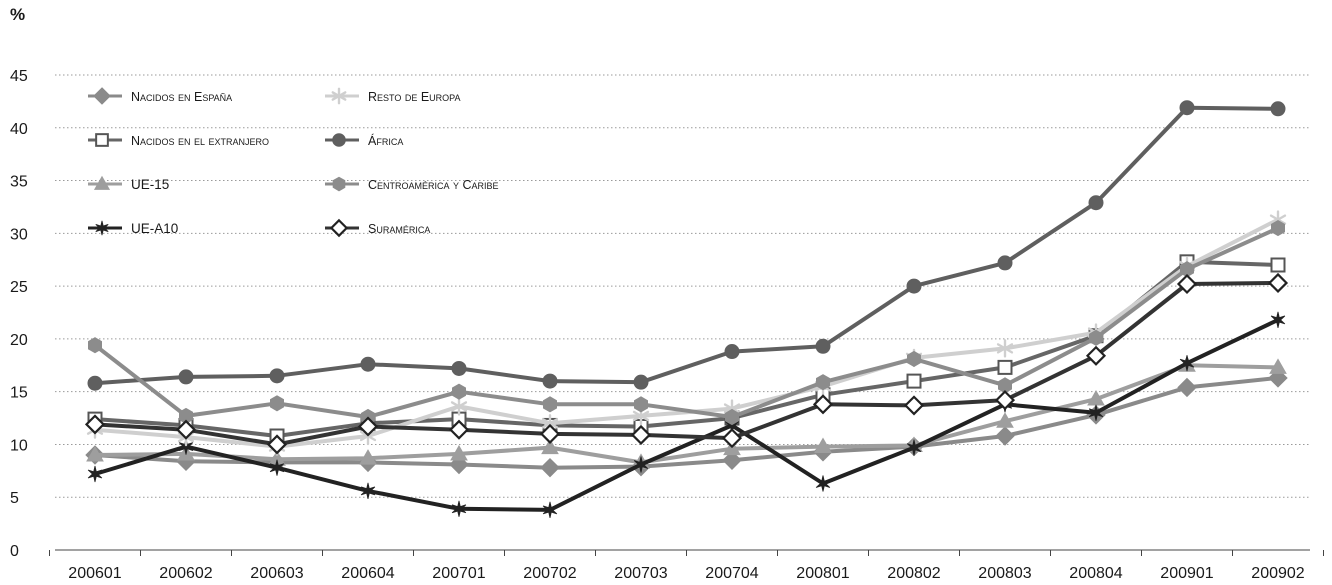 The height and width of the screenshot is (585, 1332). I want to click on x-tick-label: 200804, so click(1095, 573).